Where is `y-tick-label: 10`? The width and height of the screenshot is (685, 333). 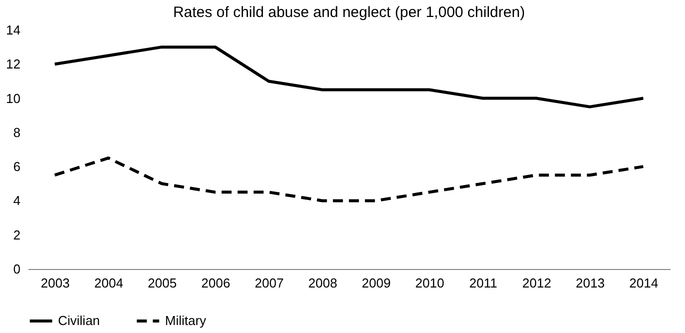 y-tick-label: 10 is located at coordinates (13, 98).